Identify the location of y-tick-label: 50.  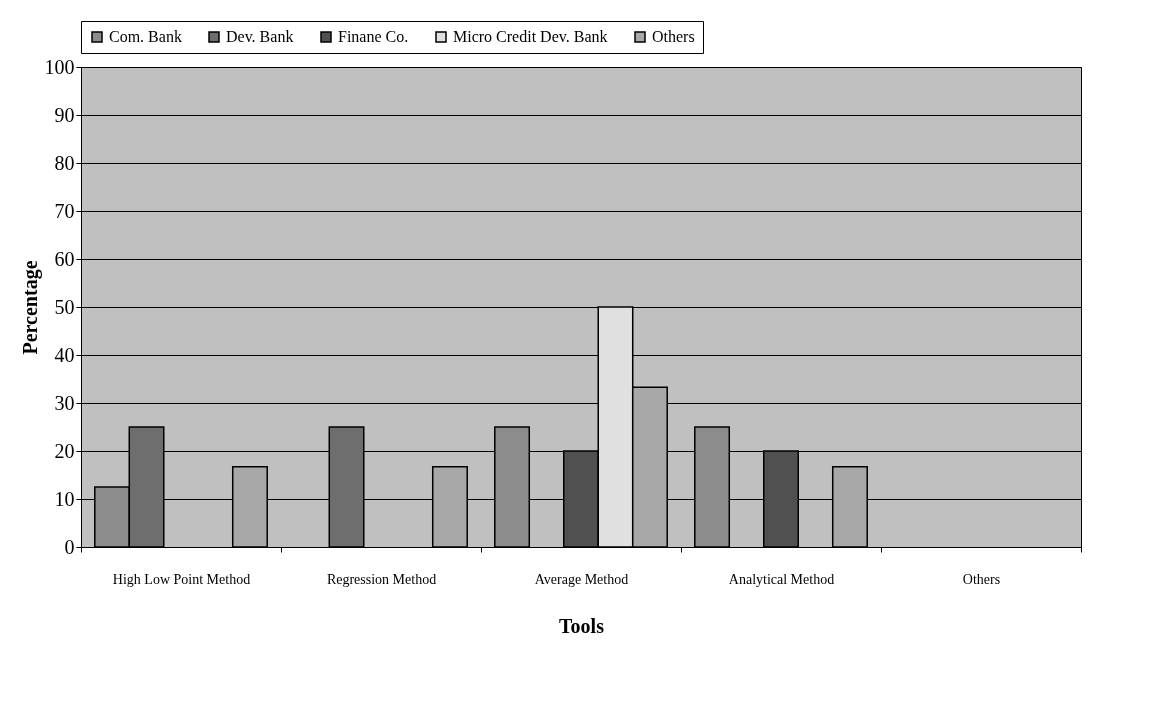
(64, 306).